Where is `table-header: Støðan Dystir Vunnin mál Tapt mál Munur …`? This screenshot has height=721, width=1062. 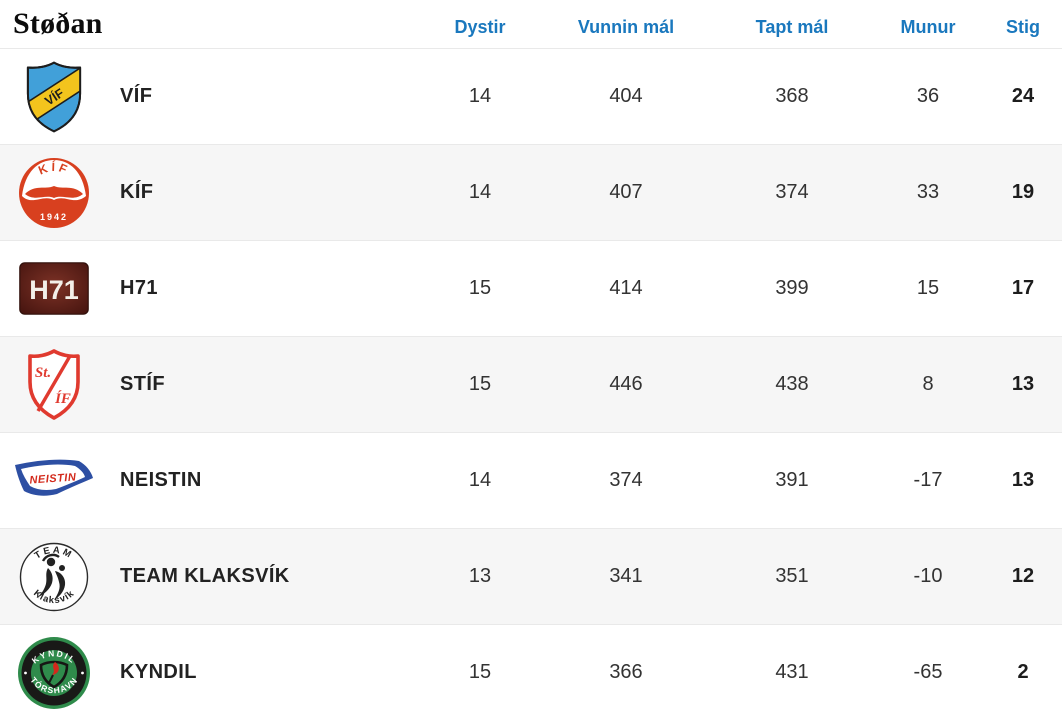
table-header: Støðan Dystir Vunnin mál Tapt mál Munur … is located at coordinates (531, 24).